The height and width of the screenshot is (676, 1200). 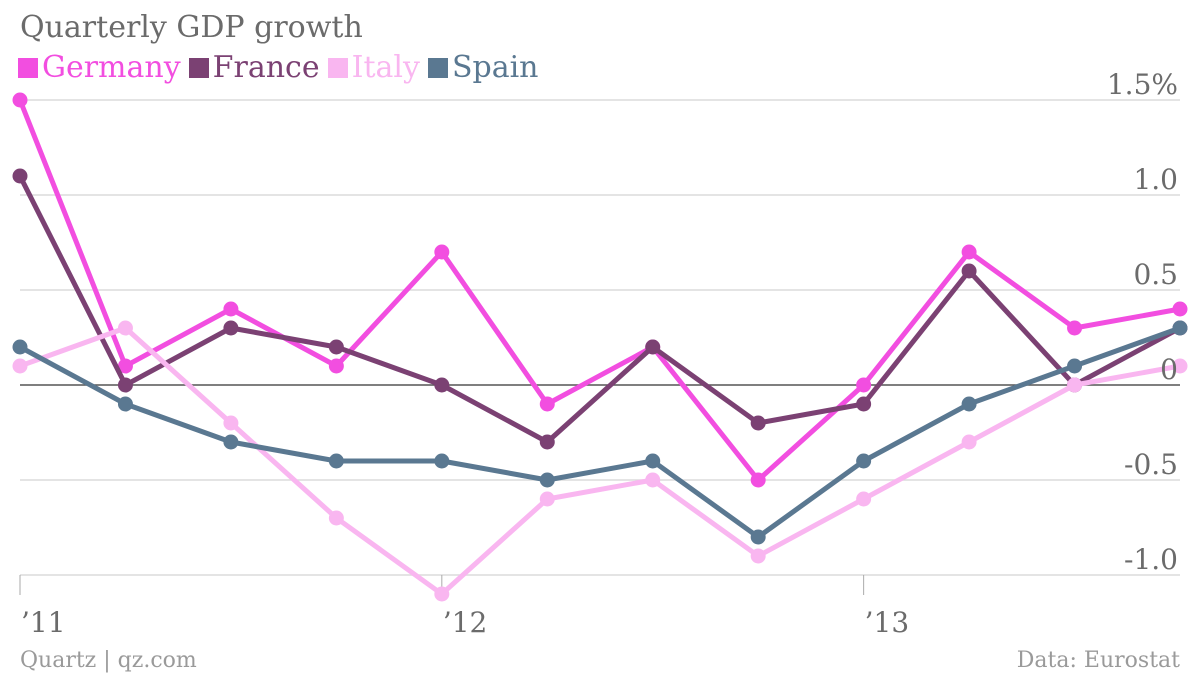 I want to click on legend-item-france: France, so click(x=254, y=67).